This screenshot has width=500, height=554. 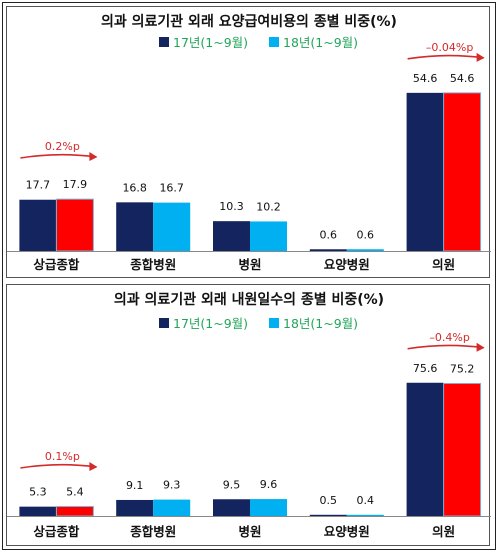 What do you see at coordinates (249, 21) in the screenshot?
I see `chart-title: 의과 의료기관 외래 요양급여비용의 종별 비중(%)` at bounding box center [249, 21].